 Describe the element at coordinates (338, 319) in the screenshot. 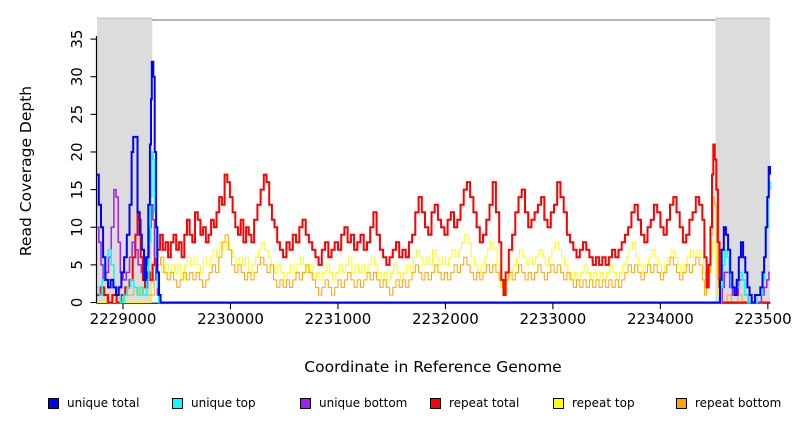

I see `x-tick-label: 2231000` at that location.